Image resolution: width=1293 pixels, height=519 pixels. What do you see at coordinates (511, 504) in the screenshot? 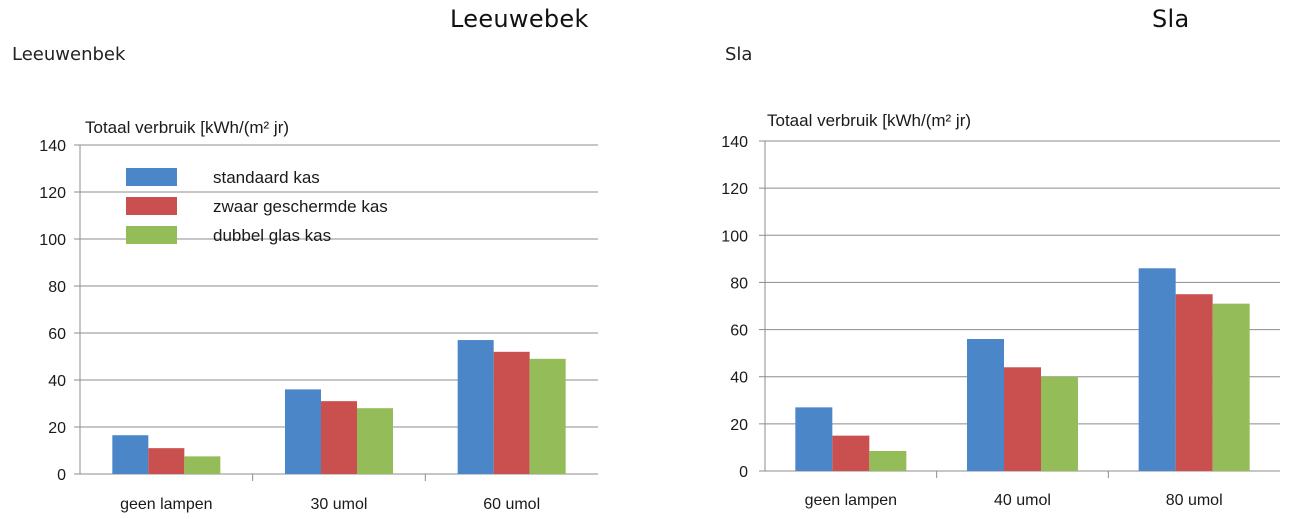
I see `chart1-x-tick-label: 60 umol` at bounding box center [511, 504].